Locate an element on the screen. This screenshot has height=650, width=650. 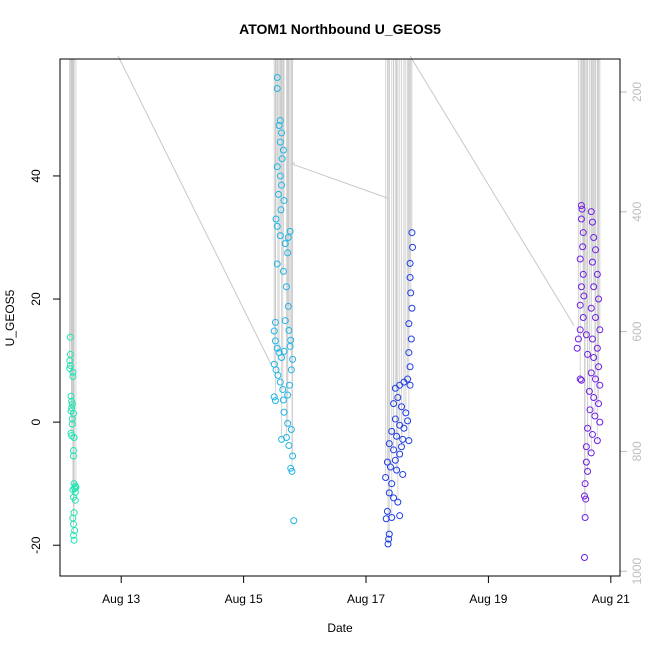
right-axis: 200 400 600 800 1000 is located at coordinates (631, 333).